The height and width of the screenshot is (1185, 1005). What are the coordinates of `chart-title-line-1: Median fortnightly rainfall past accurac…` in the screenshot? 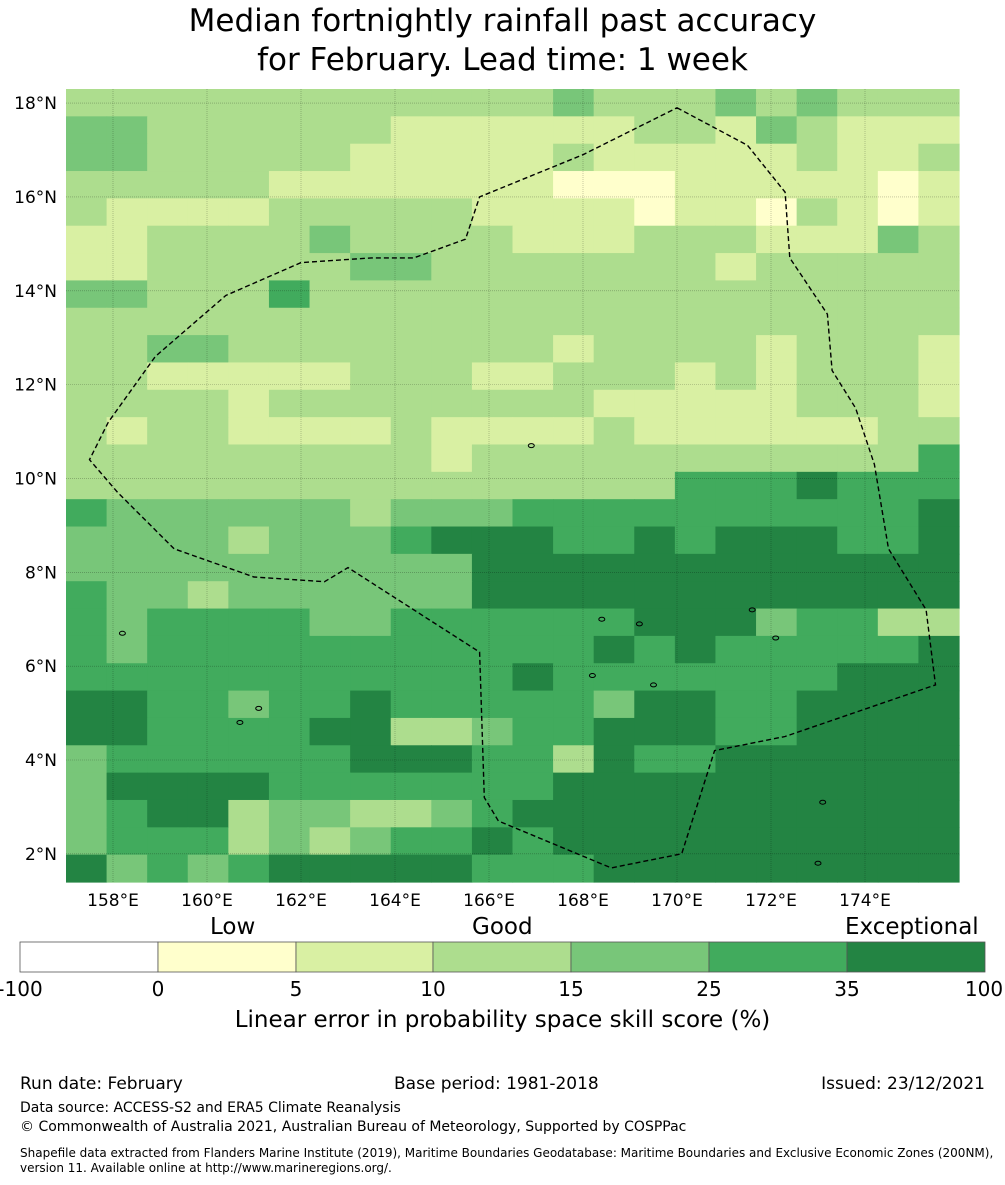 It's located at (502, 21).